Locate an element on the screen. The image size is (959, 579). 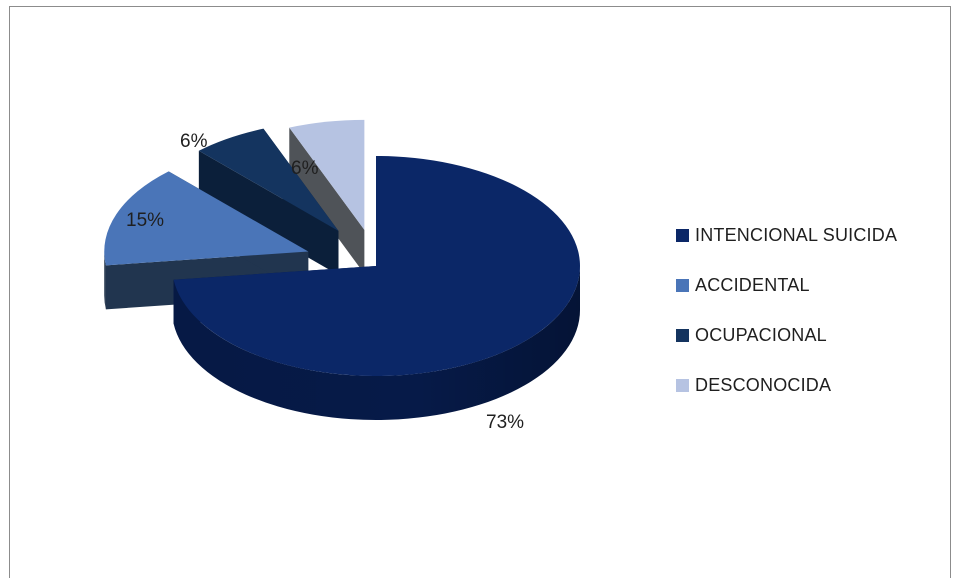
legend-item-desconocida: DESCONOCIDA is located at coordinates (786, 385).